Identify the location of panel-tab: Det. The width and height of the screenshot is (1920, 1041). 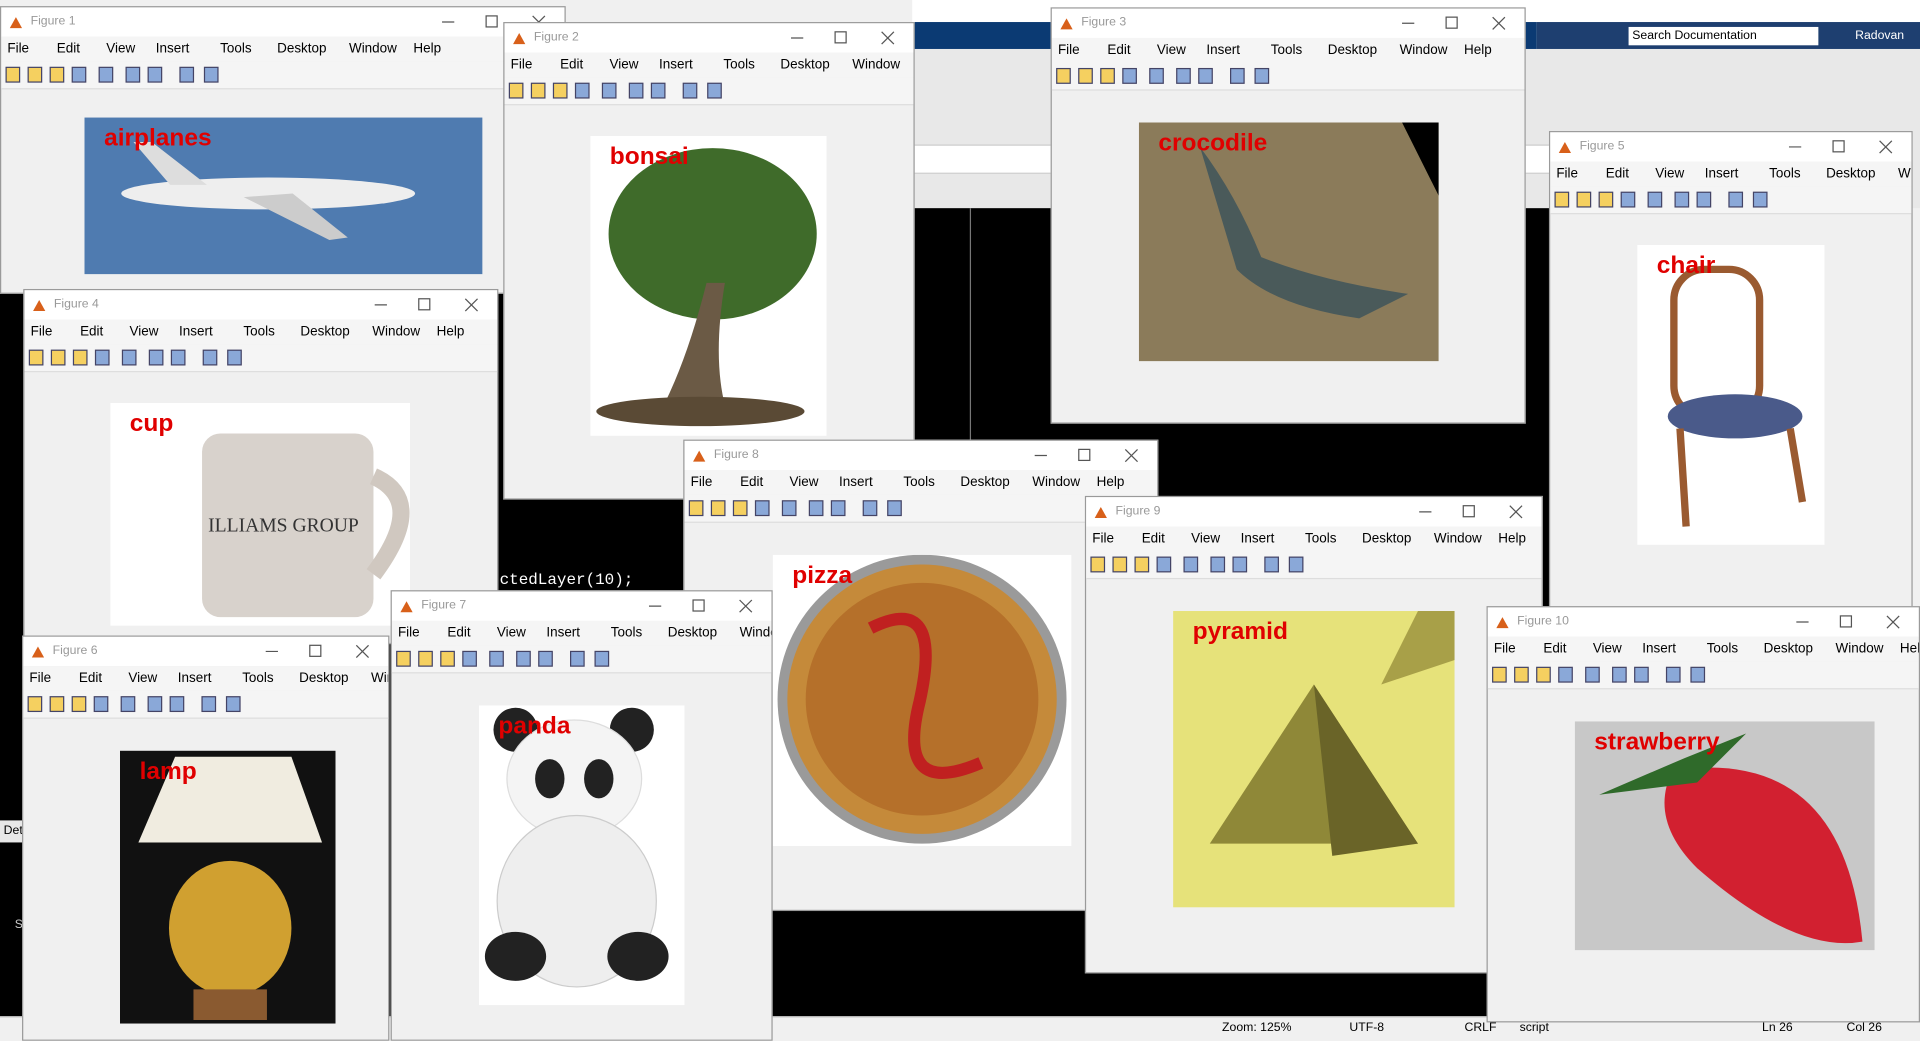
(14, 831).